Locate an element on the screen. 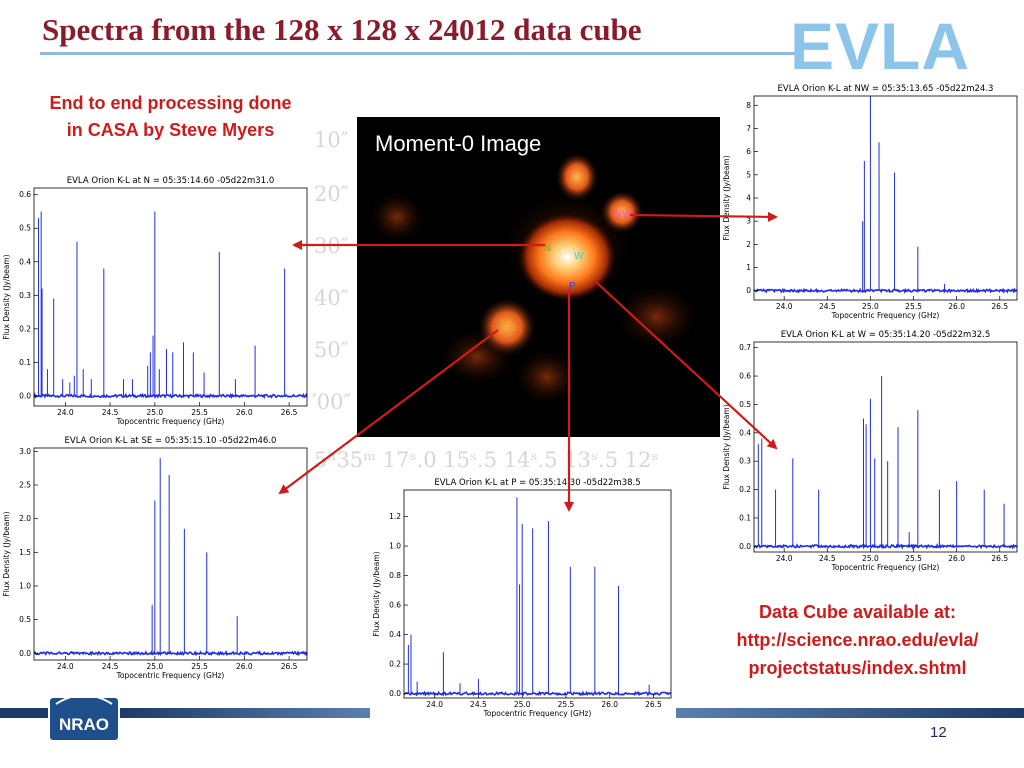  dec-label: ′00″ is located at coordinates (332, 402).